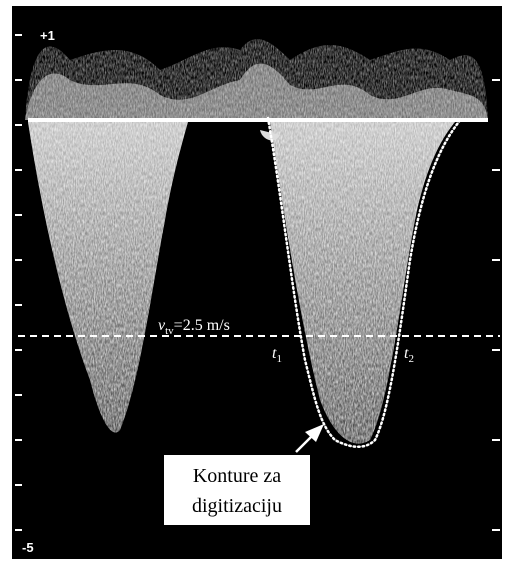 This screenshot has height=567, width=508. Describe the element at coordinates (237, 506) in the screenshot. I see `annotation-line: digitizaciju` at that location.